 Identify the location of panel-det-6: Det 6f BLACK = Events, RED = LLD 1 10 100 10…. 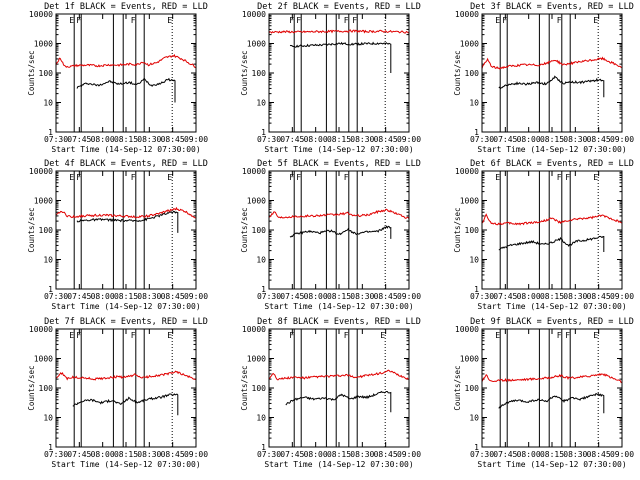
(543, 235).